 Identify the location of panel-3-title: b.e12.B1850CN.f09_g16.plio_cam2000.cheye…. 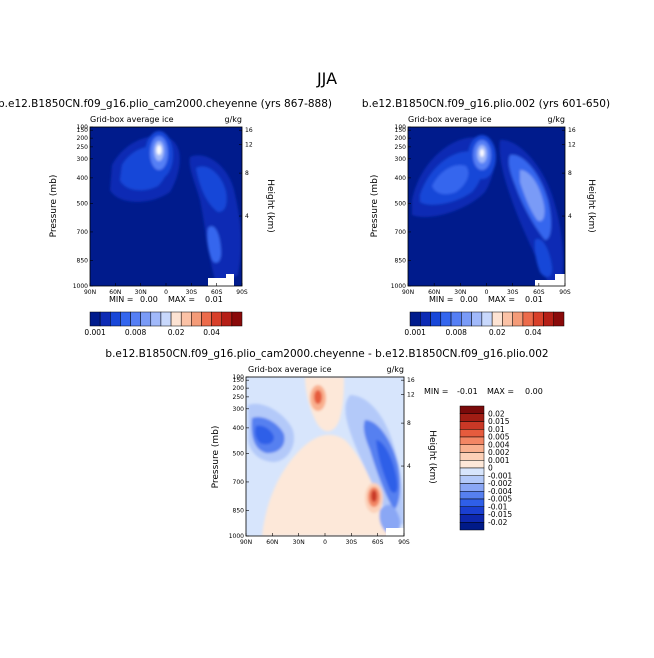
(326, 354).